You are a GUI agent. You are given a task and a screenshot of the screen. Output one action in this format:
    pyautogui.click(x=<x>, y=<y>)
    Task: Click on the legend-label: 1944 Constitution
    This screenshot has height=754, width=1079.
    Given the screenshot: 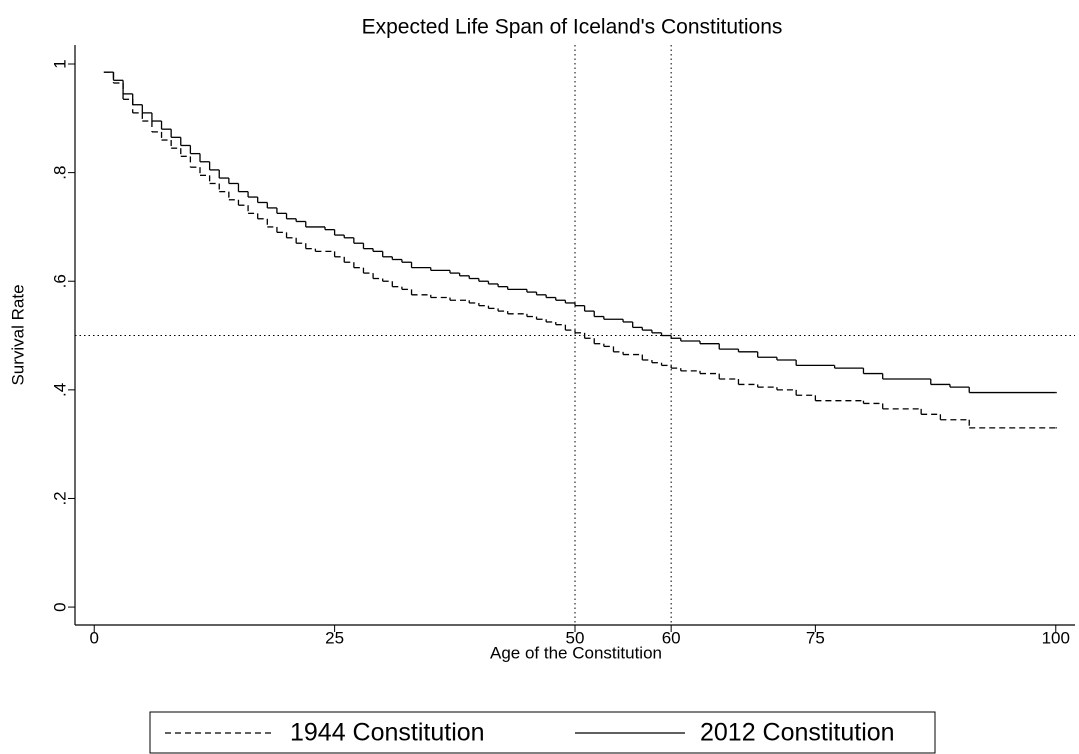 What is the action you would take?
    pyautogui.click(x=387, y=733)
    